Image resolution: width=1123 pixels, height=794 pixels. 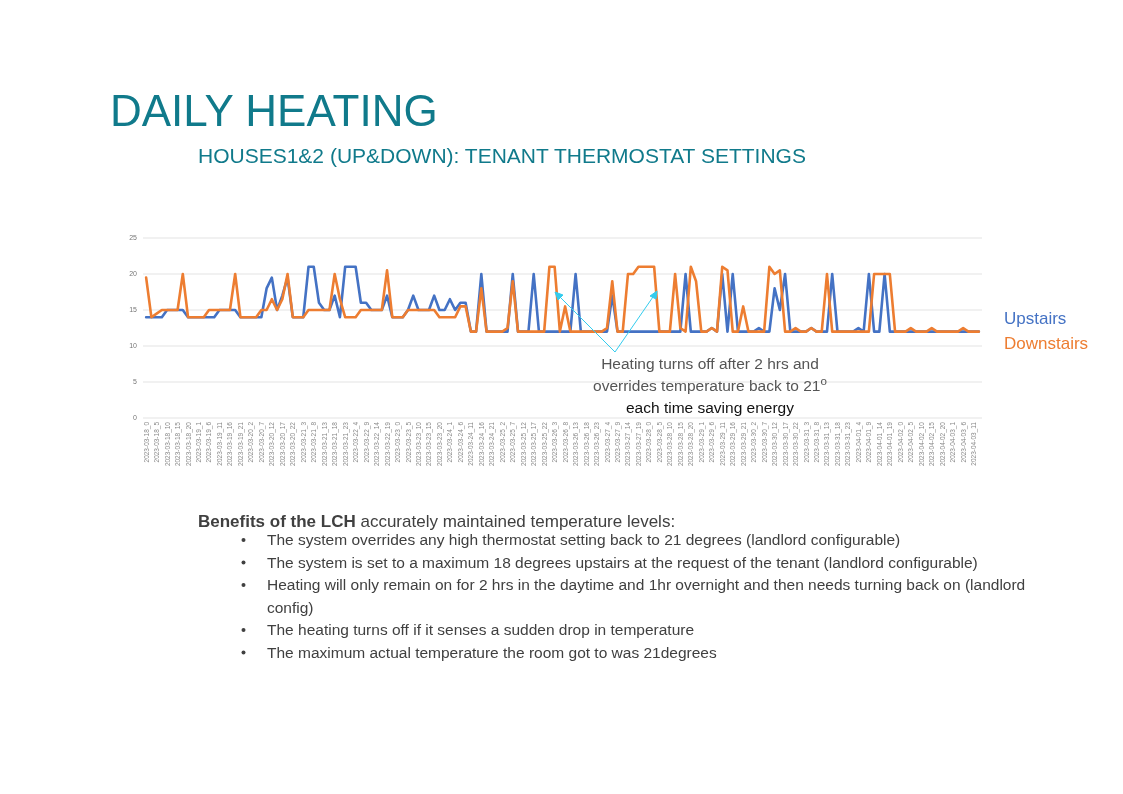 What do you see at coordinates (277, 521) in the screenshot?
I see `text: Benefits of the LCH` at bounding box center [277, 521].